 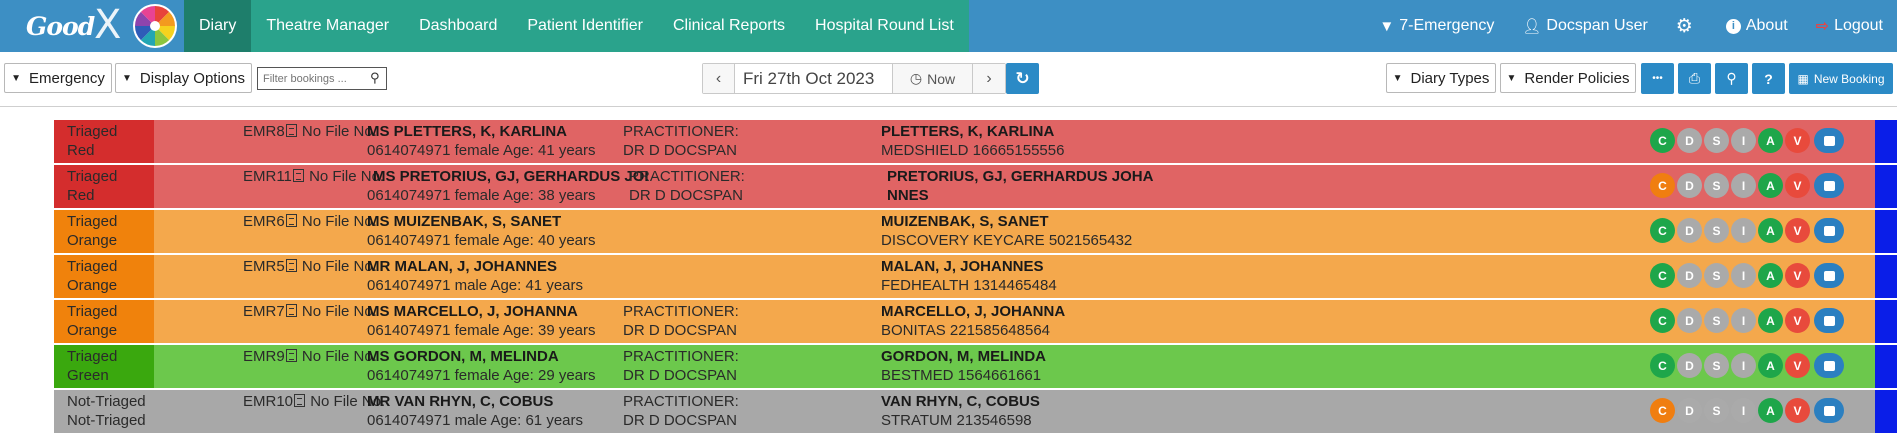 What do you see at coordinates (472, 311) in the screenshot?
I see `patient-name: MS MARCELLO, J, JOHANNA` at bounding box center [472, 311].